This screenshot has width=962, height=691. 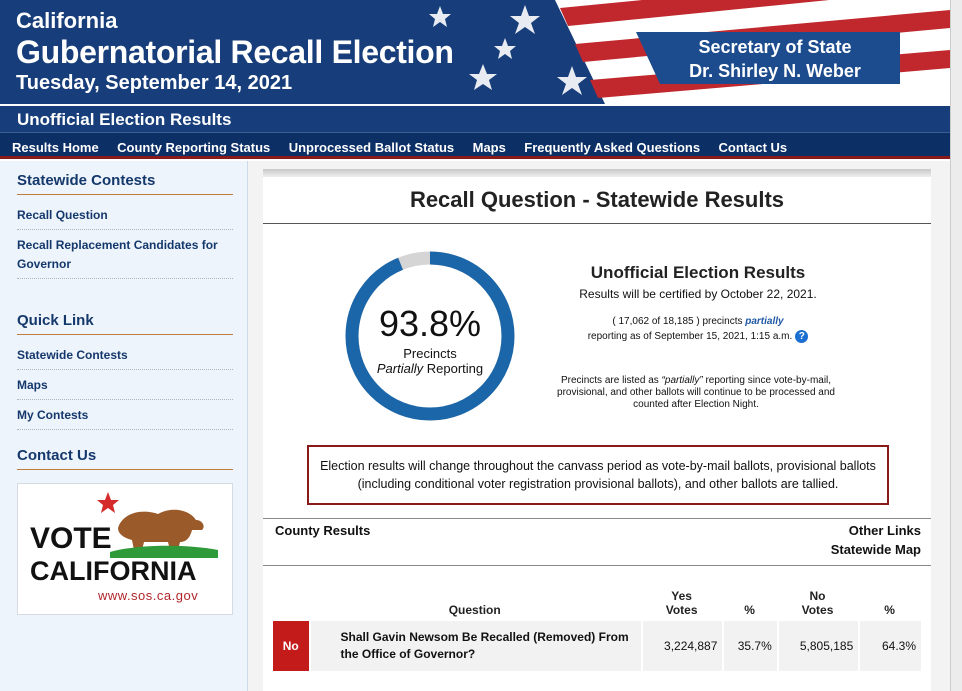 I want to click on logo-url: www.sos.ca.gov, so click(x=148, y=595).